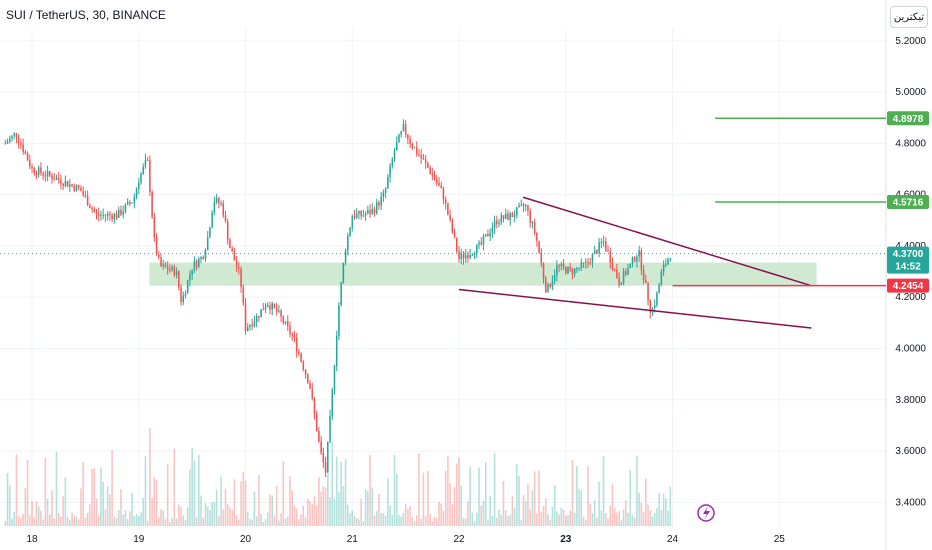 The height and width of the screenshot is (550, 932). I want to click on brand-button: تیکترین, so click(909, 17).